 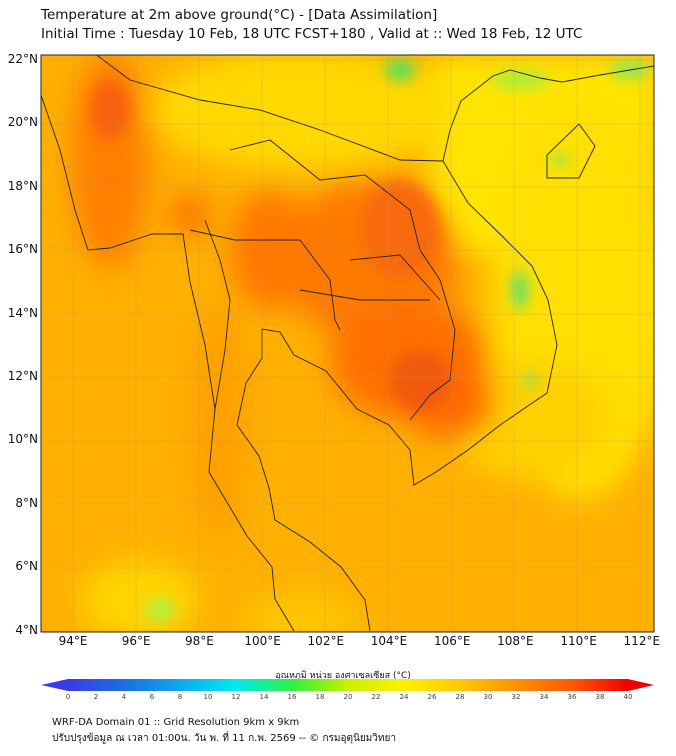 What do you see at coordinates (578, 641) in the screenshot?
I see `lon-label: 110°E` at bounding box center [578, 641].